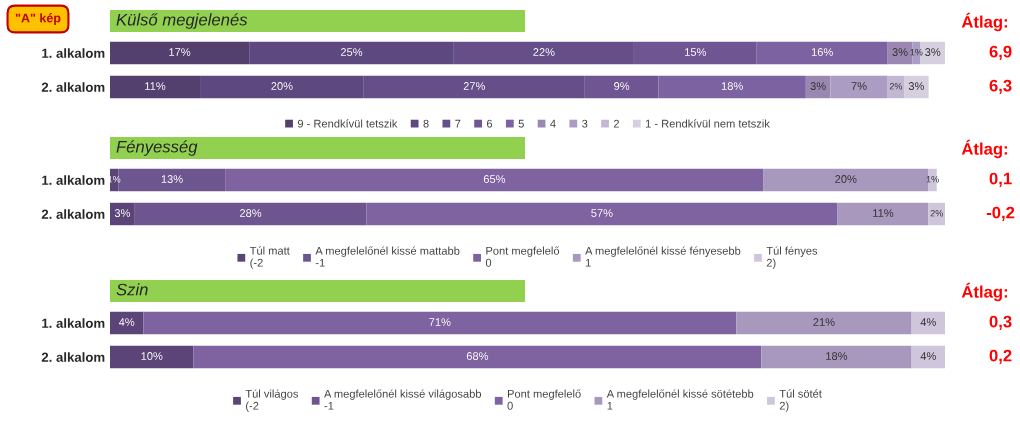 The height and width of the screenshot is (423, 1020). I want to click on legend-label: 5, so click(521, 123).